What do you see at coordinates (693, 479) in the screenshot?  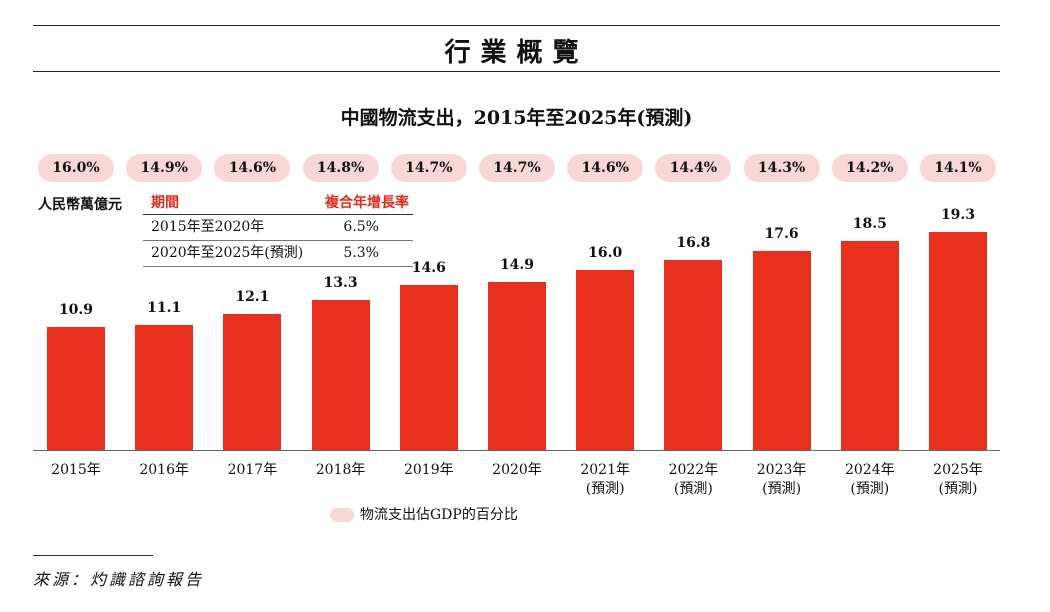 I see `x-tick-label: 2022年 (預測)` at bounding box center [693, 479].